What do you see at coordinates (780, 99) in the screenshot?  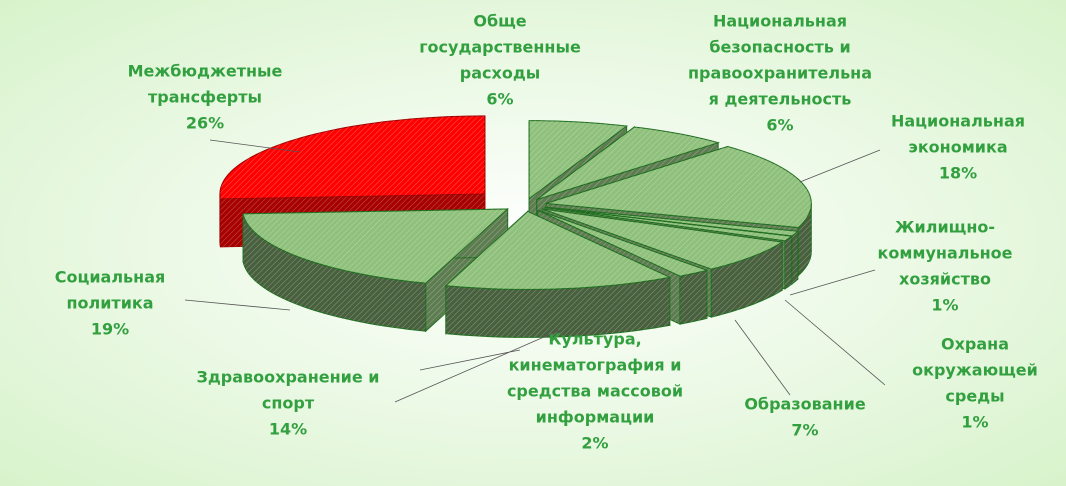 I see `slice-label: я деятельность` at bounding box center [780, 99].